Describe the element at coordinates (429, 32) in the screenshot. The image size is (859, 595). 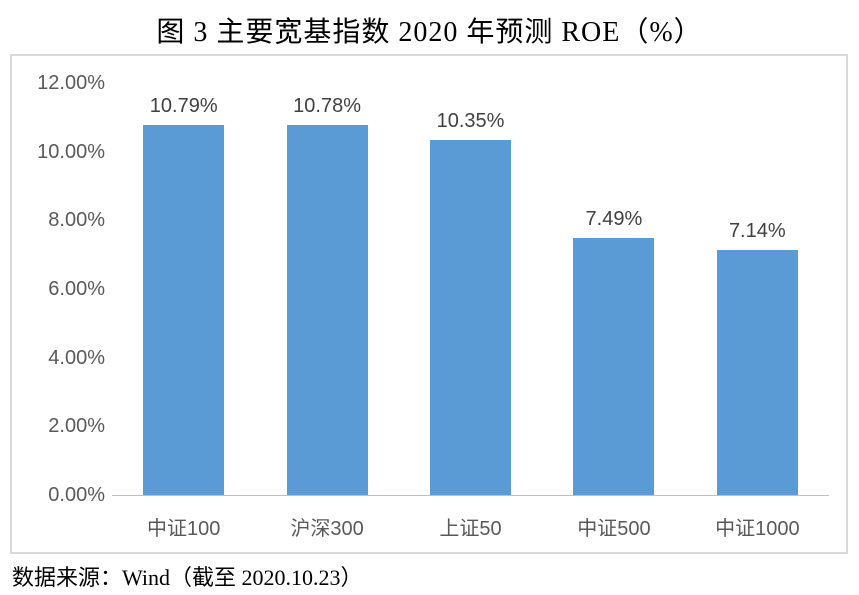
I see `chart-title: 图 3 主要宽基指数 2020 年预测 ROE（%）` at that location.